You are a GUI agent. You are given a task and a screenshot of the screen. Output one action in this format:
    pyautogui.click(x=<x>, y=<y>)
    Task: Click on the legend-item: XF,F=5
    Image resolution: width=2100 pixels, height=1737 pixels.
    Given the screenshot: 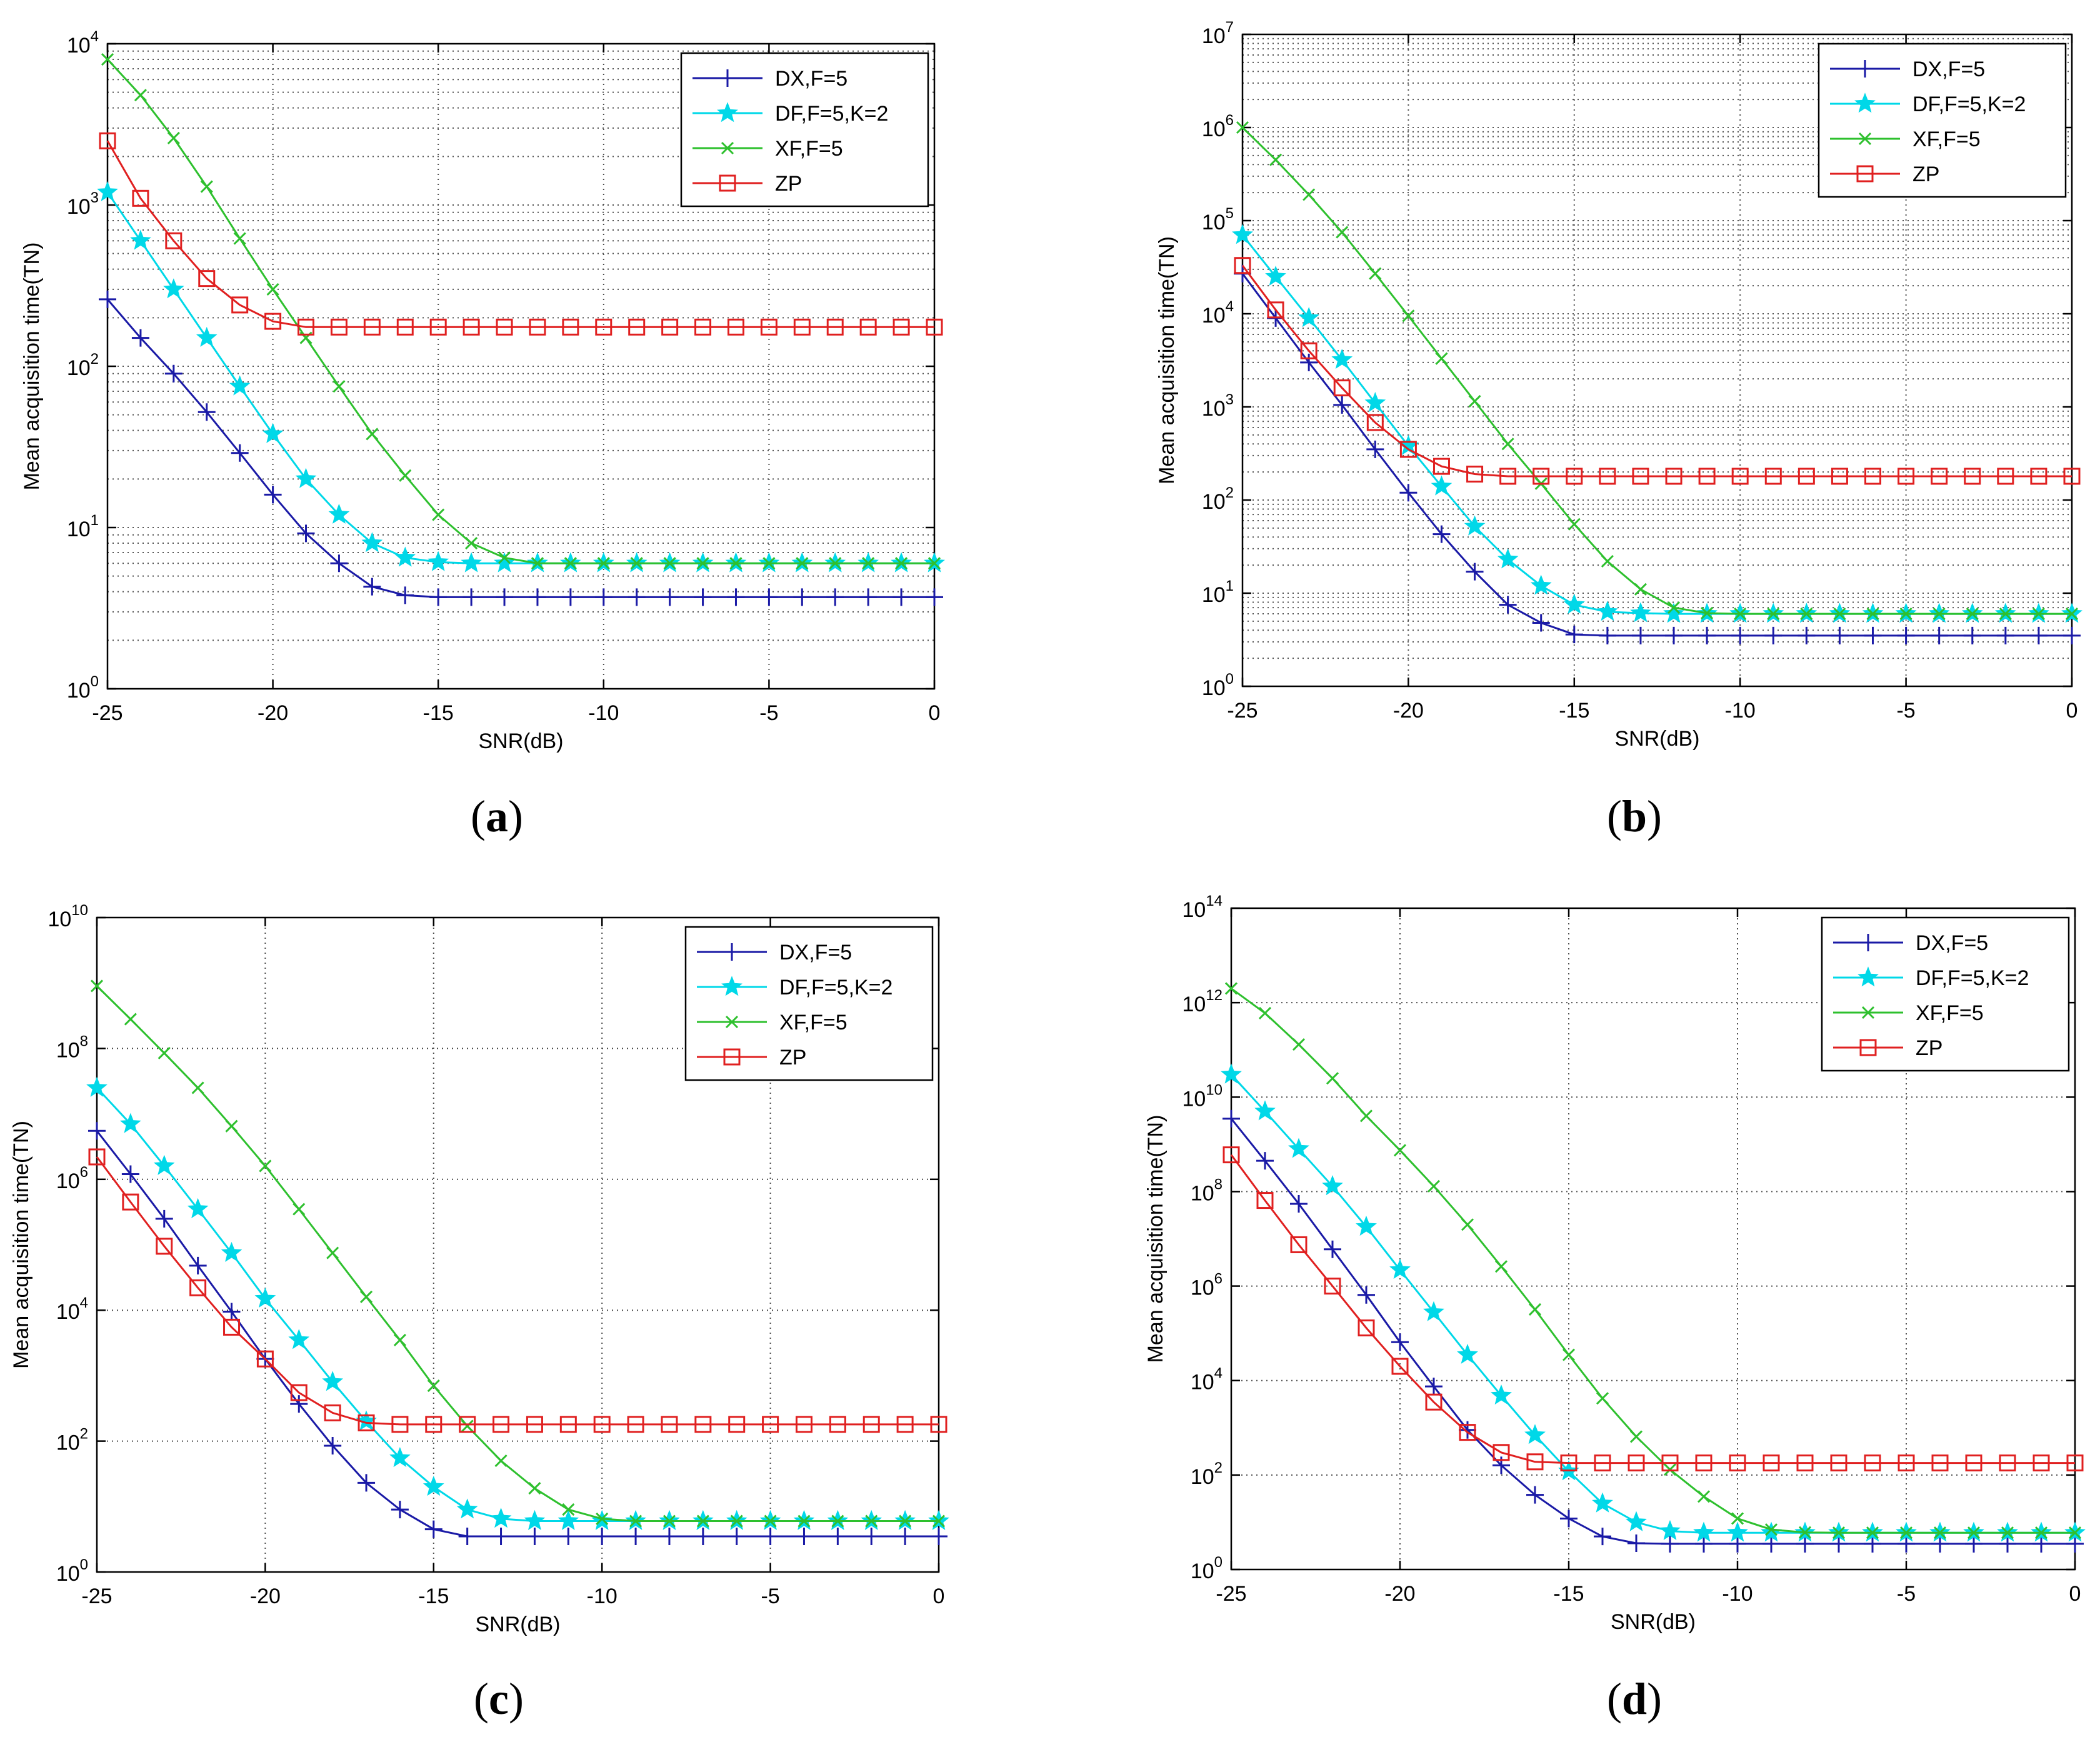 What is the action you would take?
    pyautogui.click(x=1905, y=139)
    